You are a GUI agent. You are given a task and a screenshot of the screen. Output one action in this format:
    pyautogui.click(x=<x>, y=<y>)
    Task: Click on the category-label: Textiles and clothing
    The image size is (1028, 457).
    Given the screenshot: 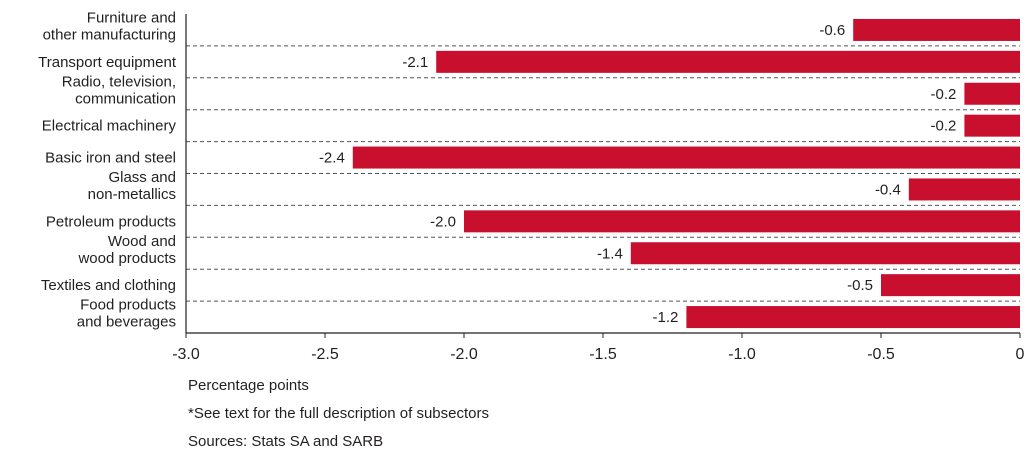 What is the action you would take?
    pyautogui.click(x=108, y=285)
    